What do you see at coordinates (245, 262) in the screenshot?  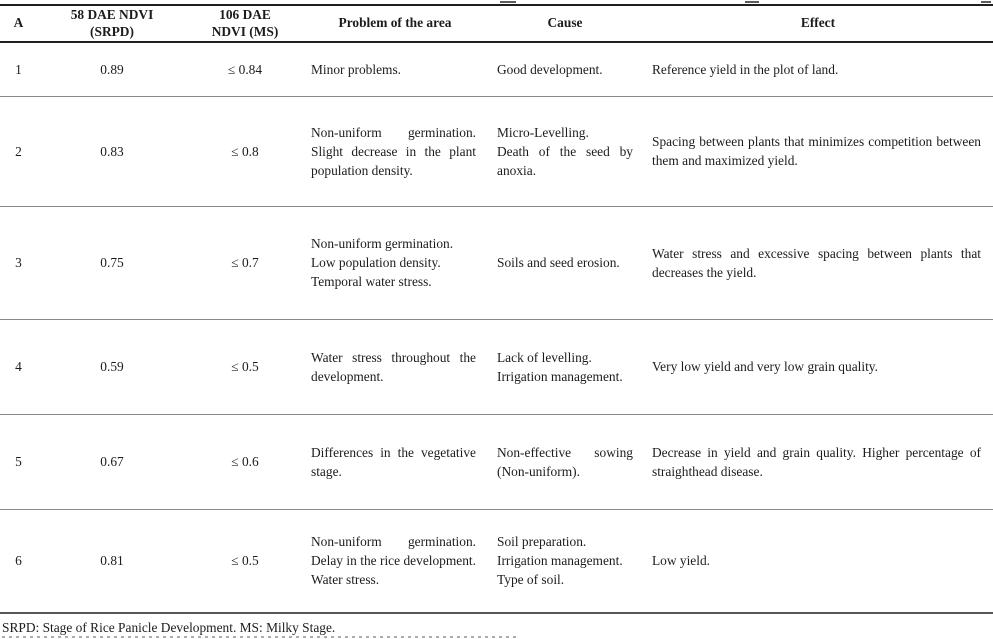 I see `cell-ndvi-106: ≤ 0.7` at bounding box center [245, 262].